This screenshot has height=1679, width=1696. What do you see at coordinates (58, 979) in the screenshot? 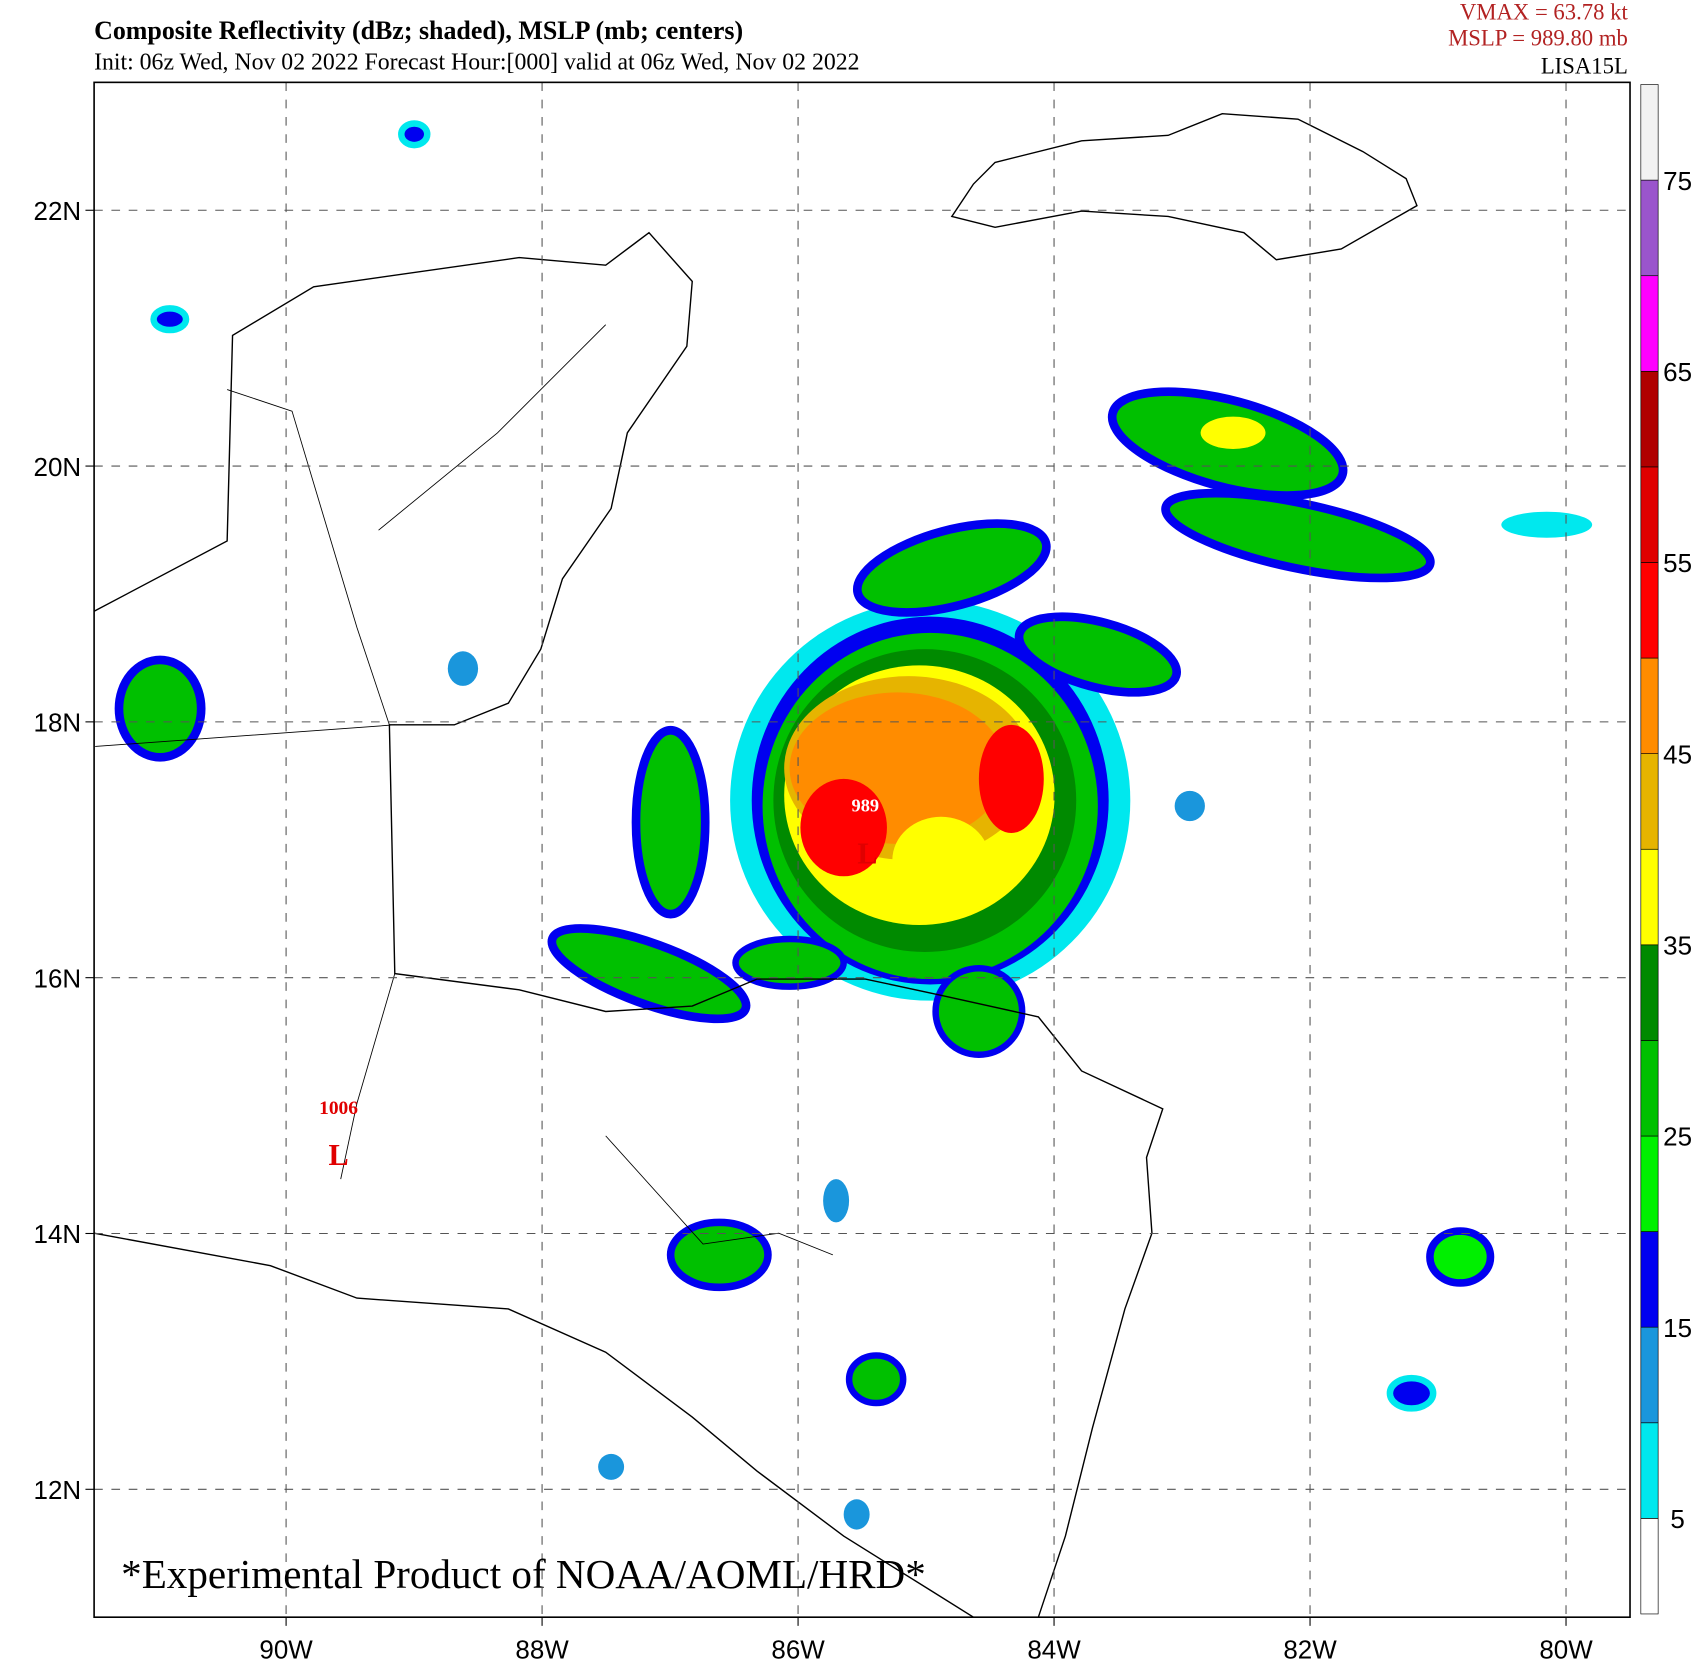
I see `y-tick-label: 16N` at bounding box center [58, 979].